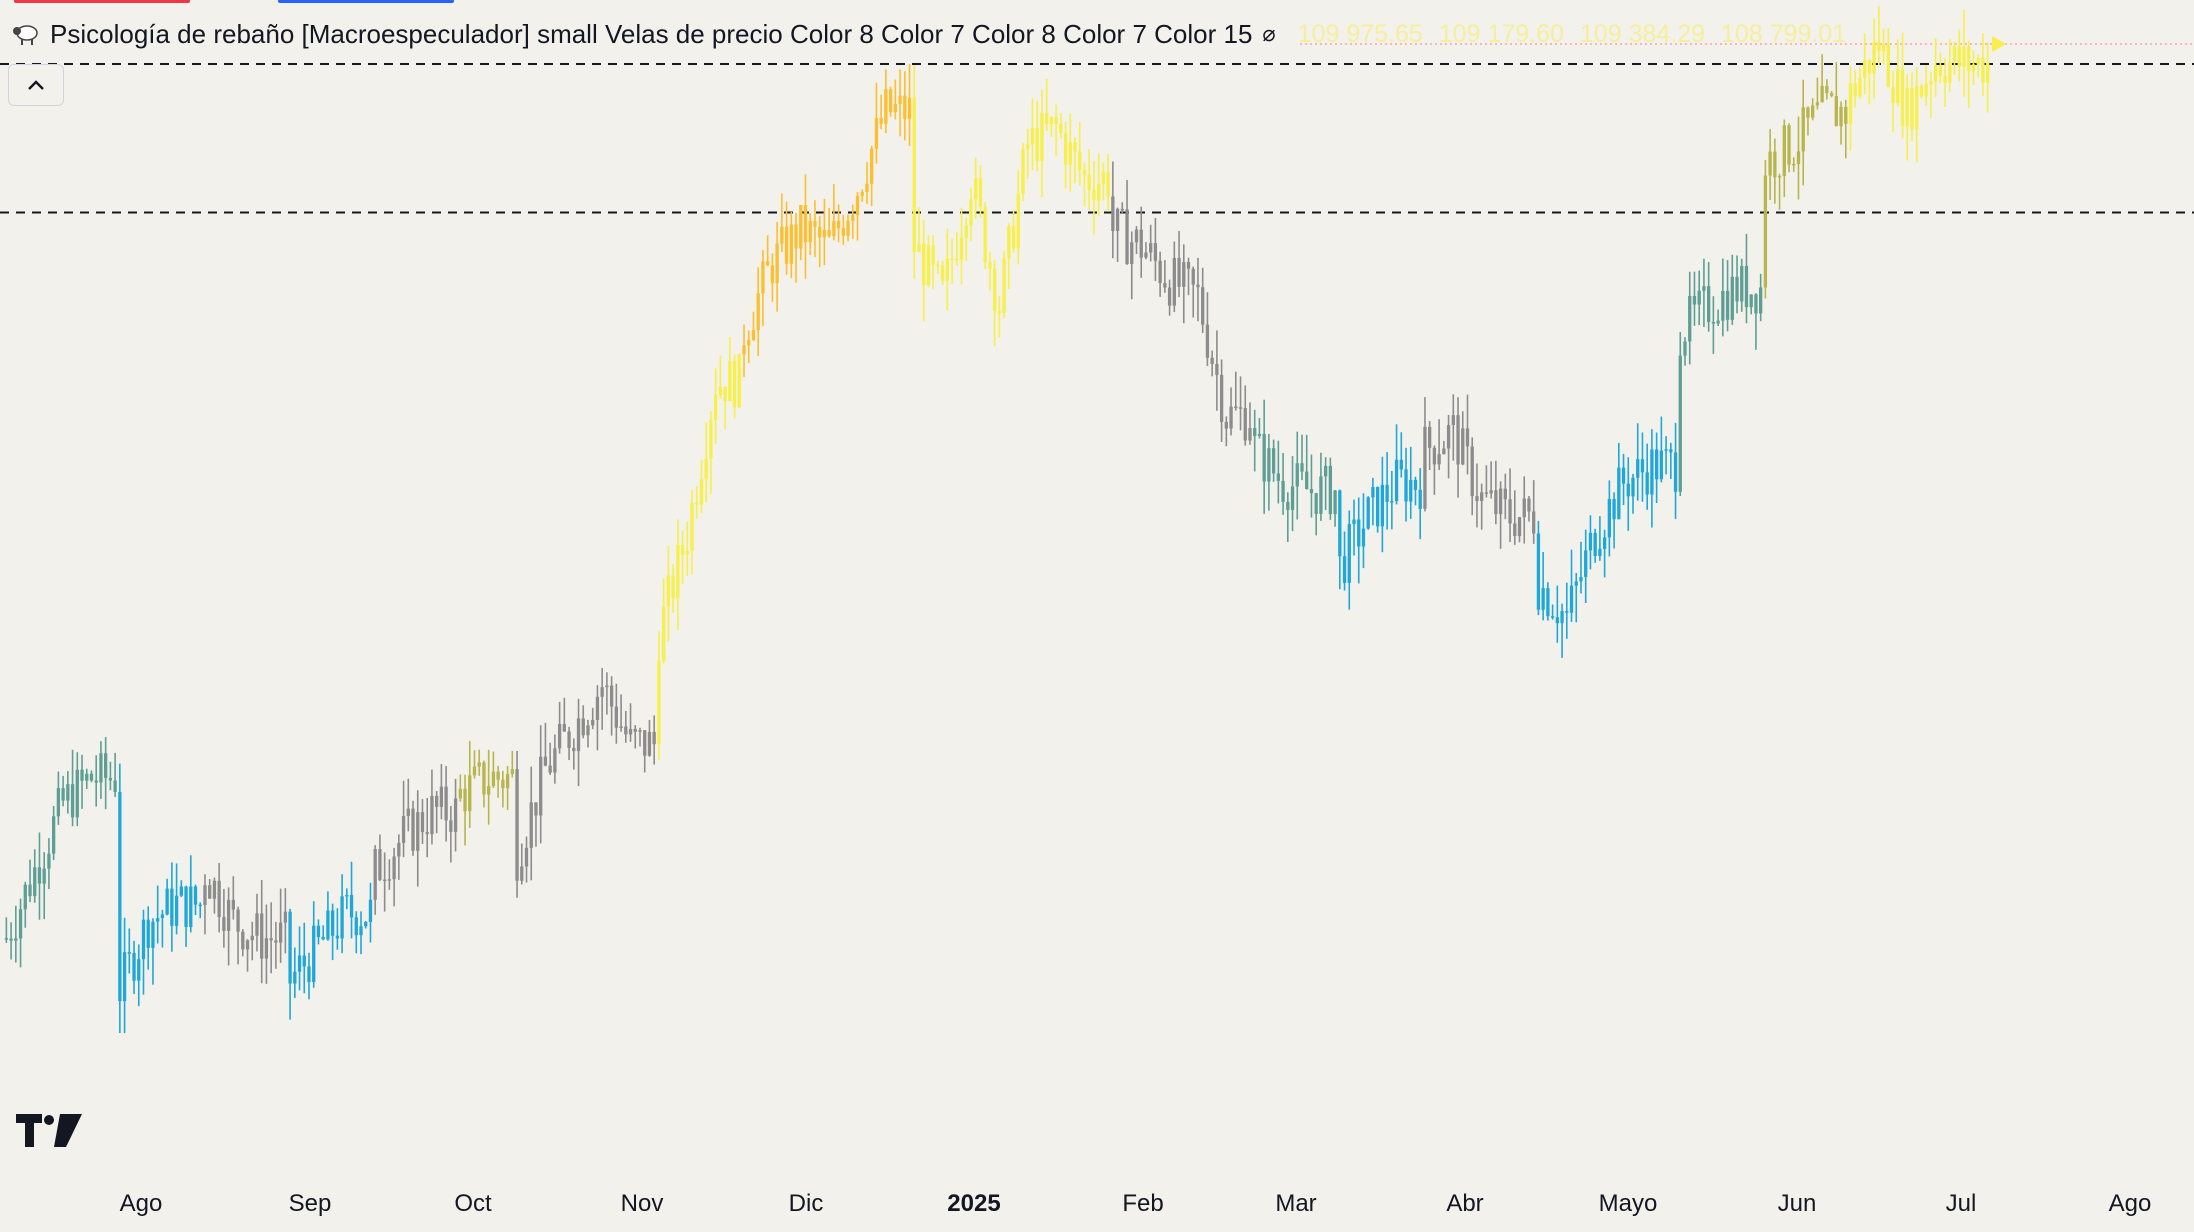  I want to click on collapse-legend-button, so click(36, 85).